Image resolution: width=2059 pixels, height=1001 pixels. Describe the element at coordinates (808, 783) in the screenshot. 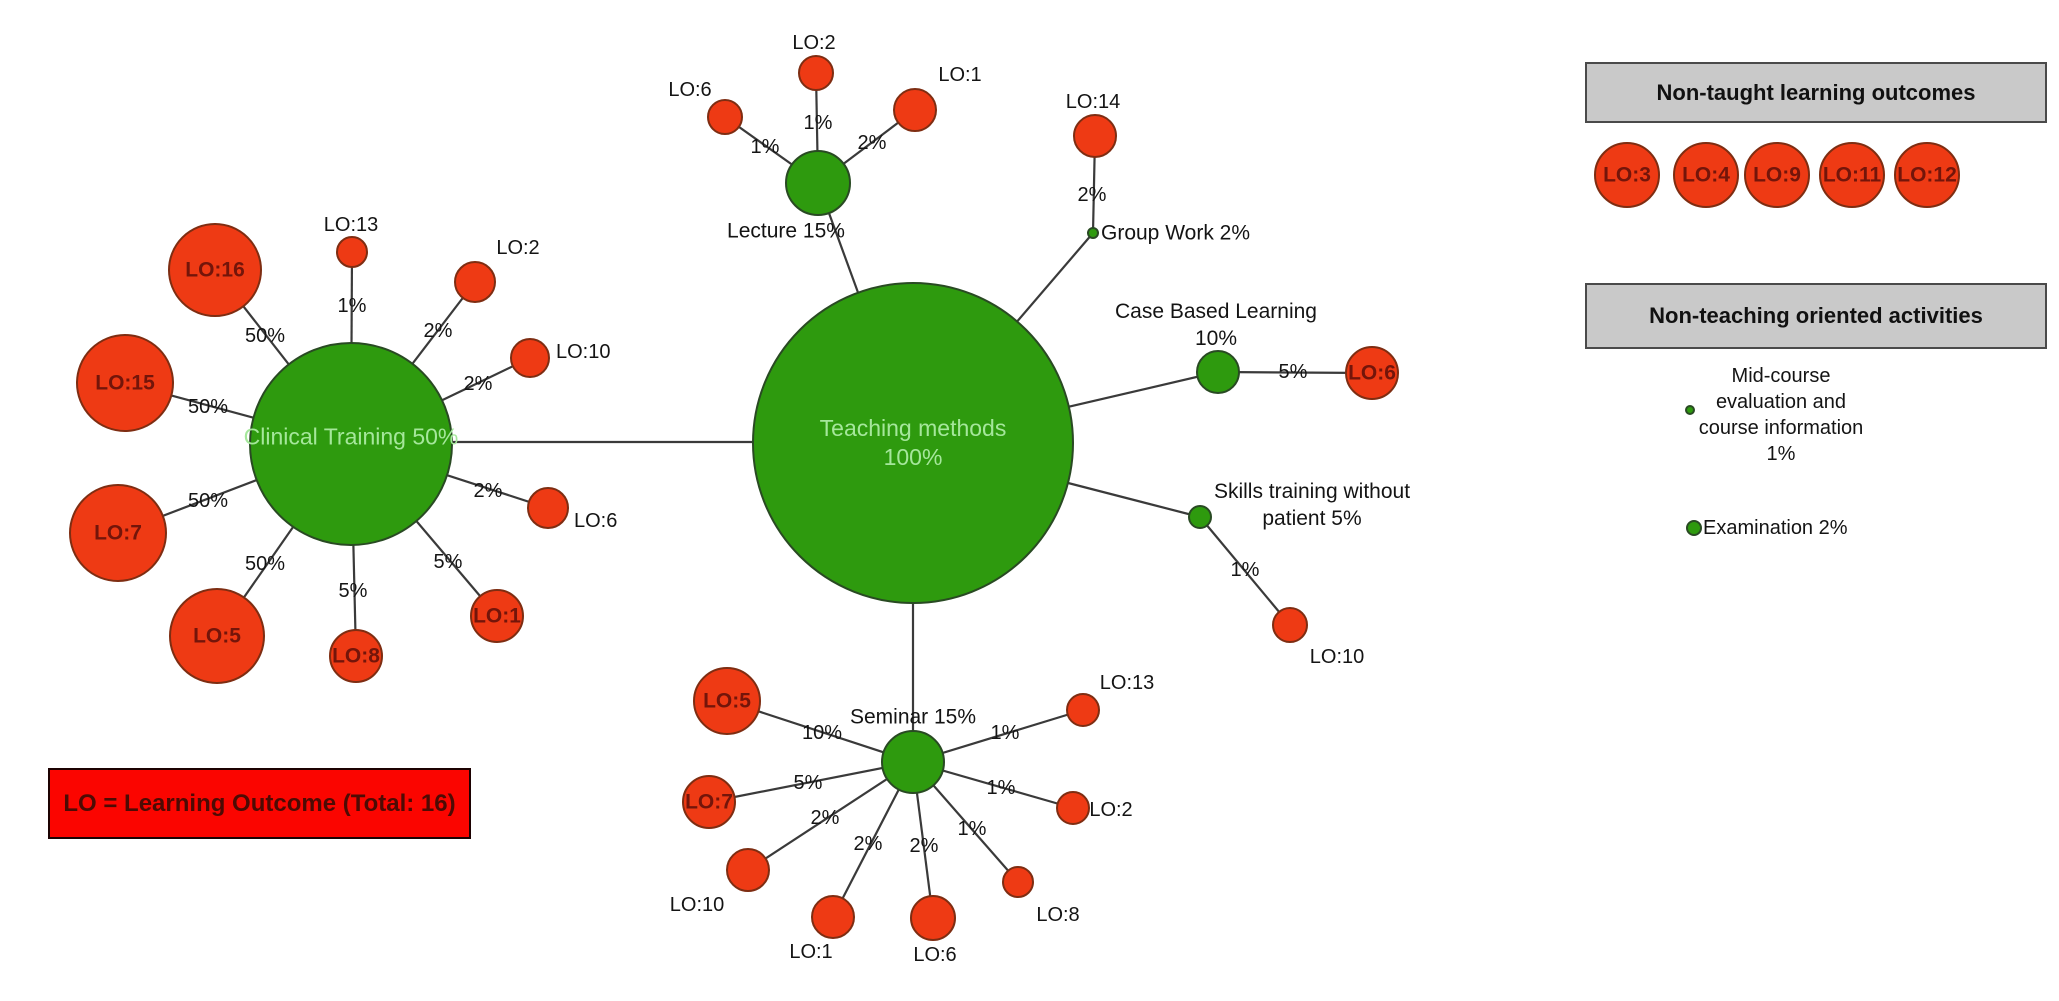

I see `edge-pct-lo7-seminar: 5%` at that location.